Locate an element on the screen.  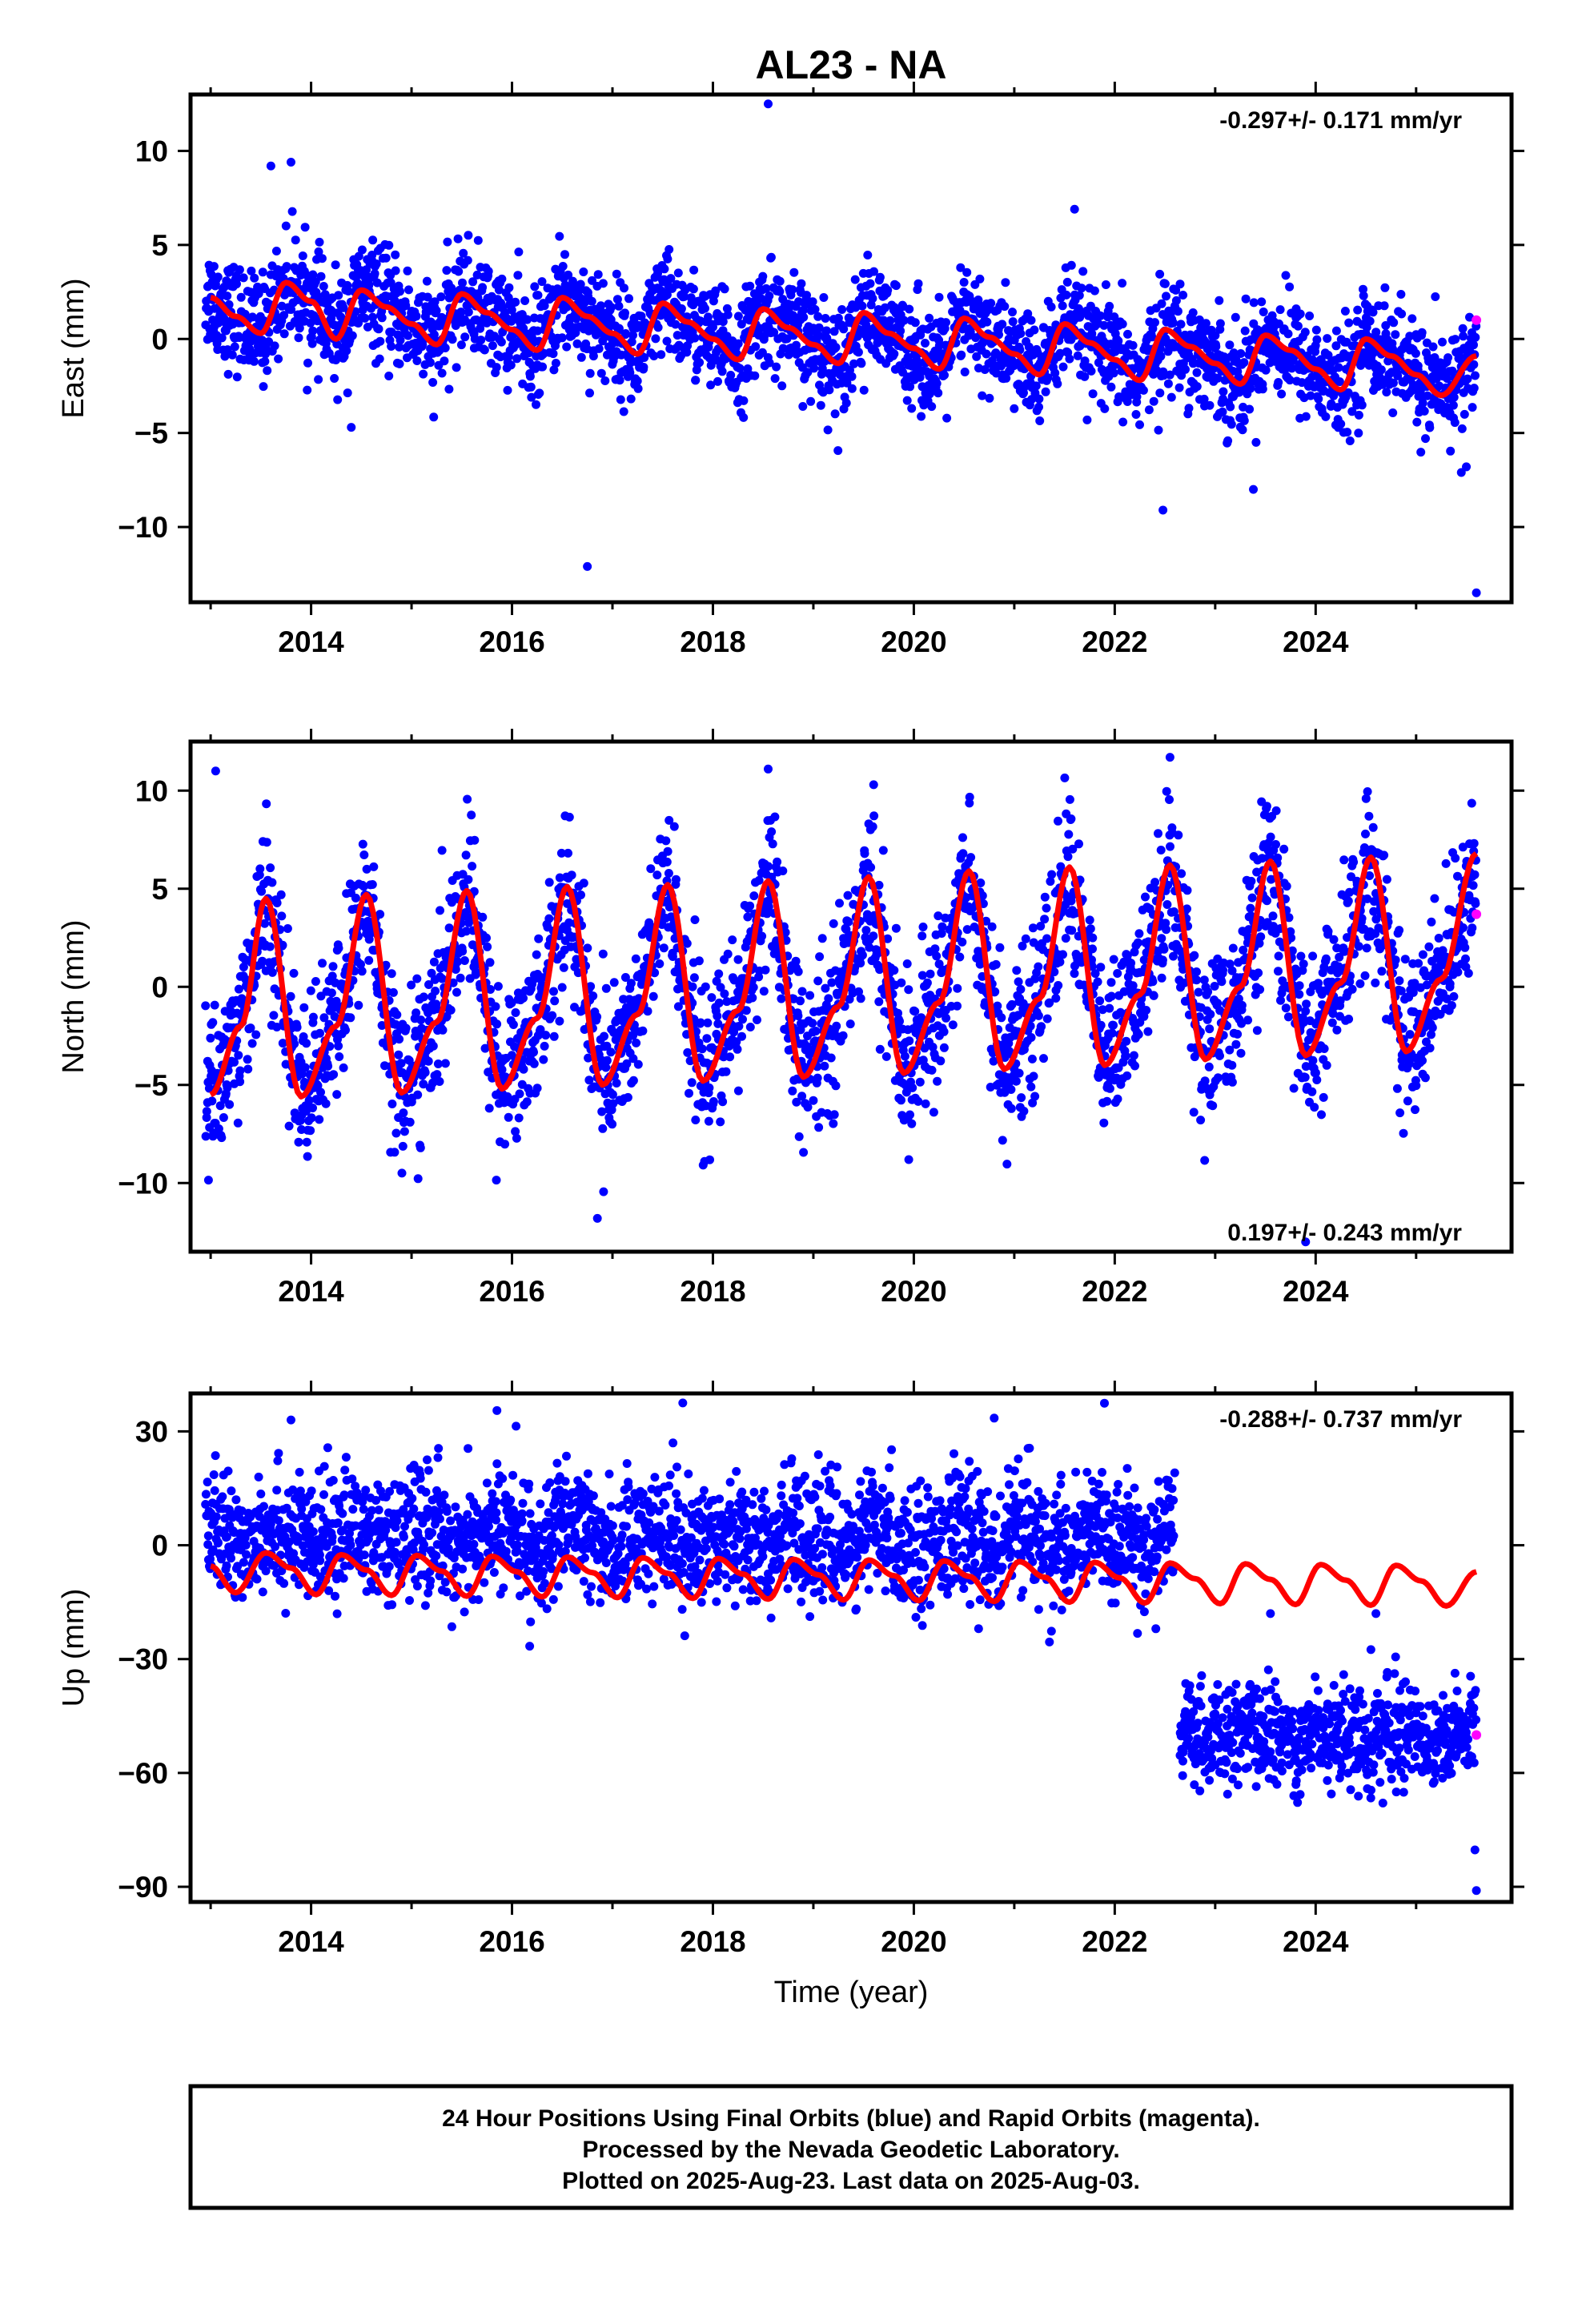
east-y-tick-label: −10 is located at coordinates (143, 527).